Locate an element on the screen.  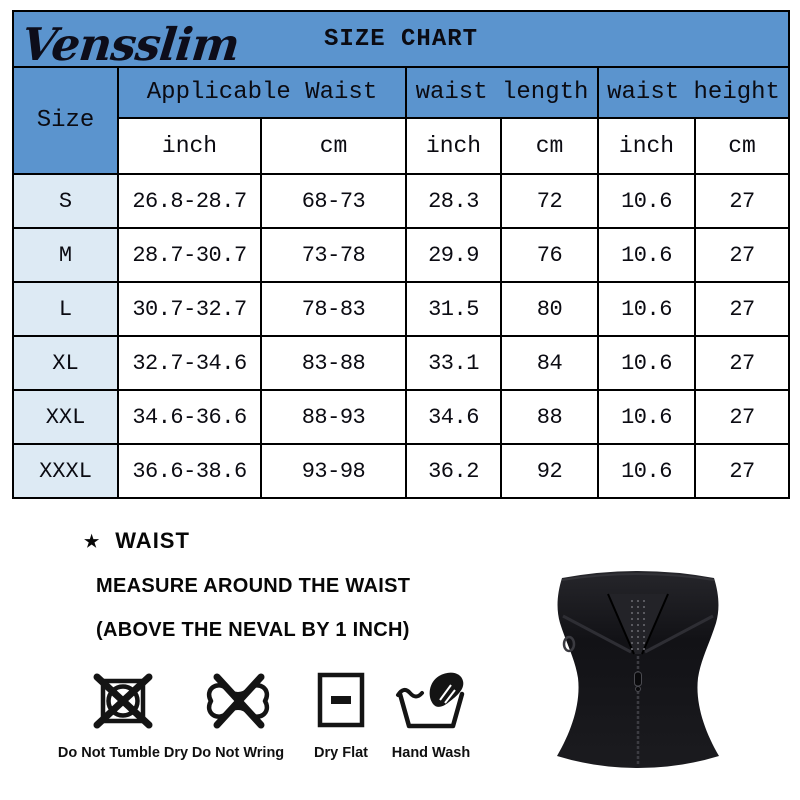
size-label: XXXL is located at coordinates (65, 471).